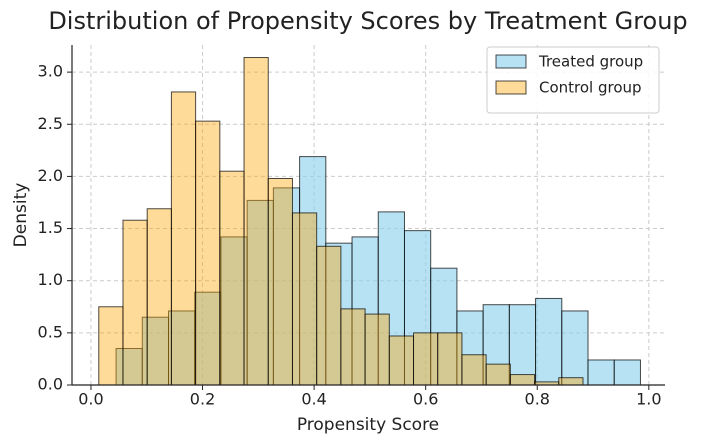  What do you see at coordinates (313, 399) in the screenshot?
I see `x-tick-label: 0.4` at bounding box center [313, 399].